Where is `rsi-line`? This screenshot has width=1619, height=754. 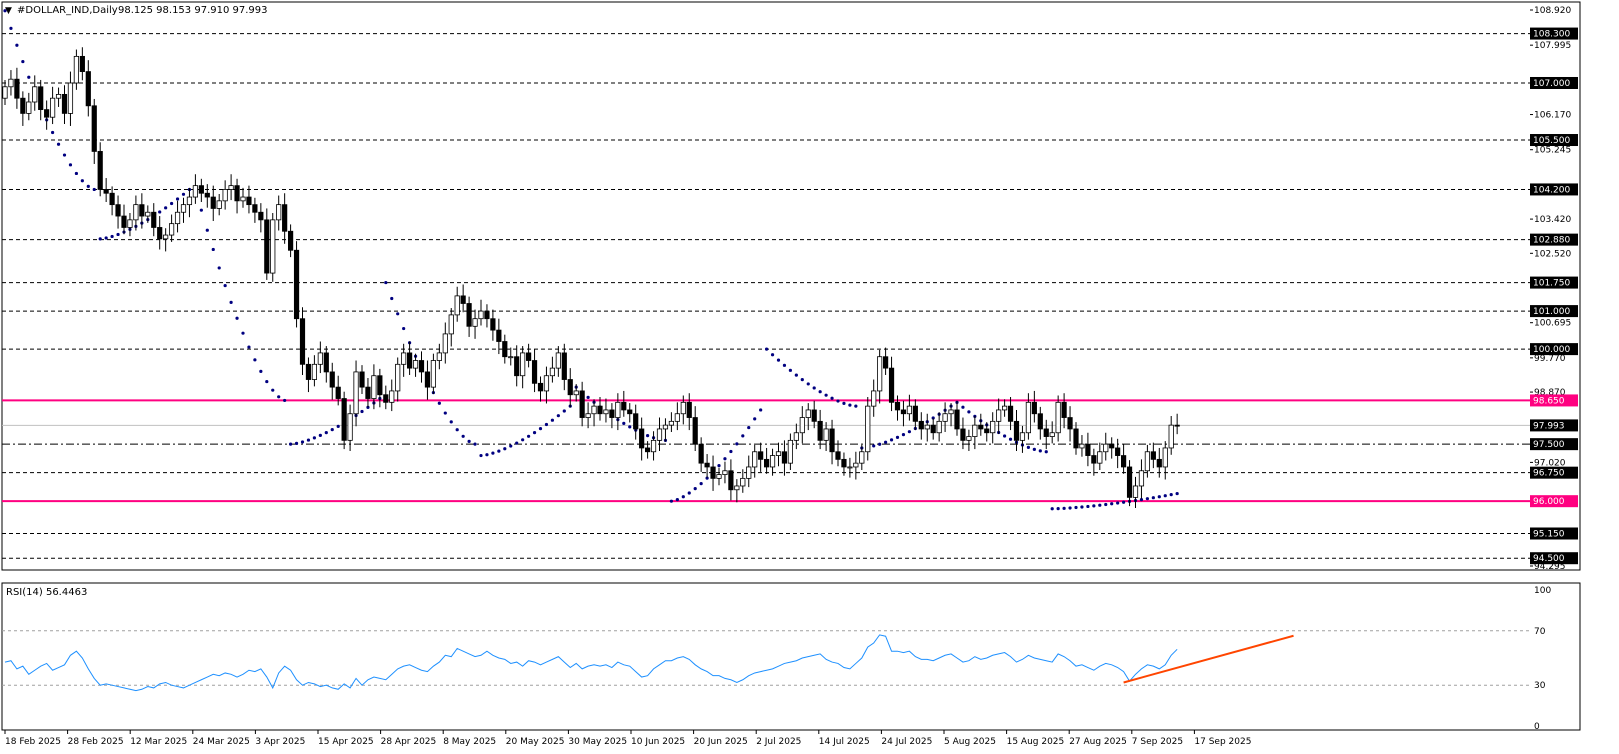 rsi-line is located at coordinates (591, 663).